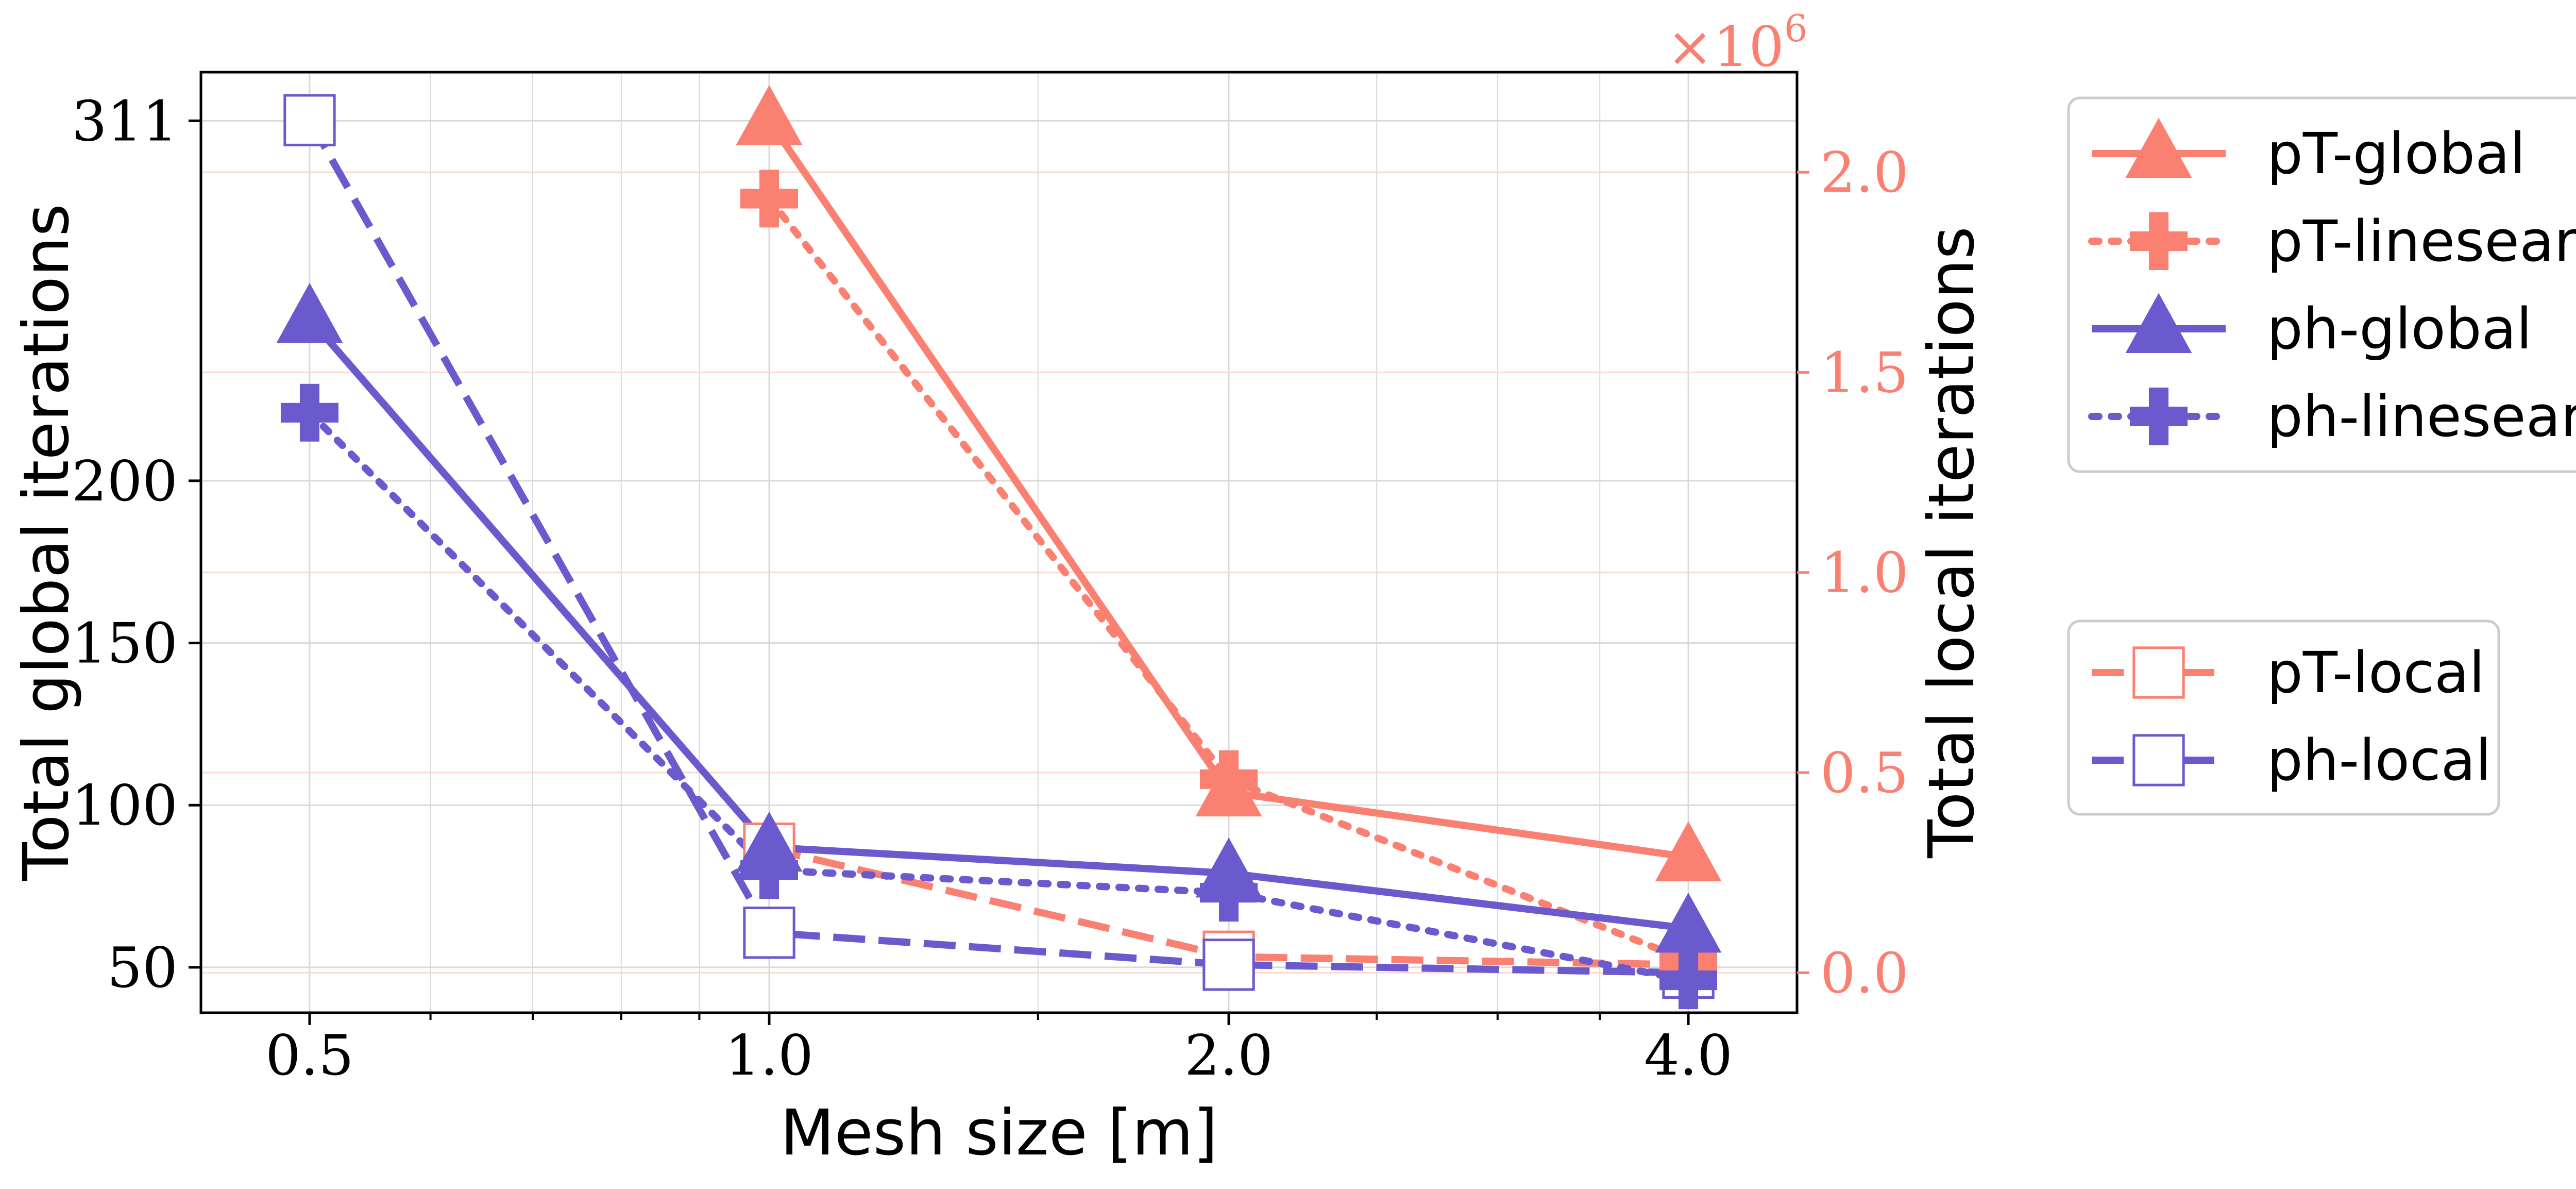  Describe the element at coordinates (136, 545) in the screenshot. I see `y-left-ticks: 50 100 150 200 311` at that location.